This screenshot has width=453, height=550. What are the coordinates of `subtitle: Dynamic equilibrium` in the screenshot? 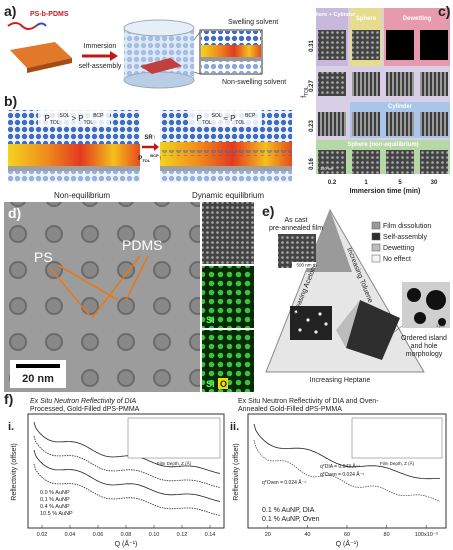 It's located at (228, 195).